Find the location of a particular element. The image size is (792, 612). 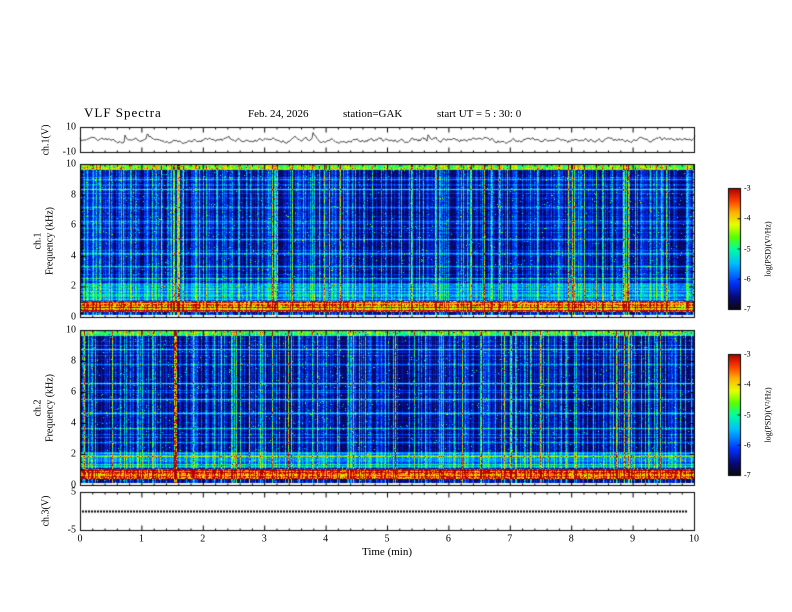

time-tick-label: 4 is located at coordinates (326, 539).